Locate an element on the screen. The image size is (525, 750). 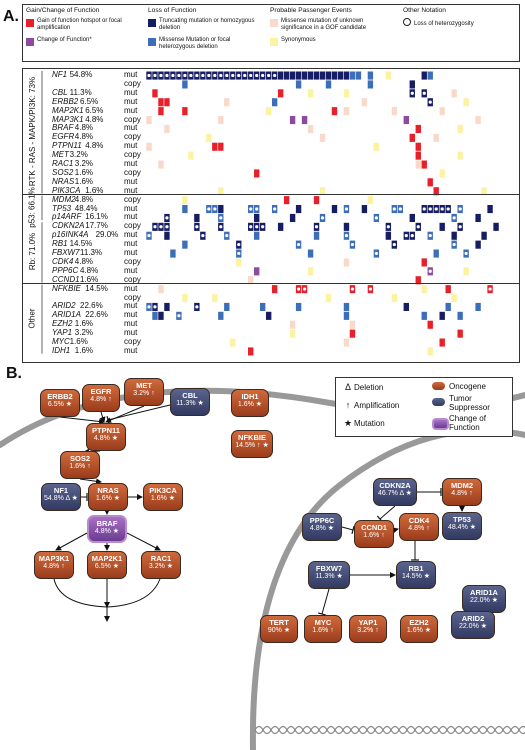
group-separator is located at coordinates (271, 194).